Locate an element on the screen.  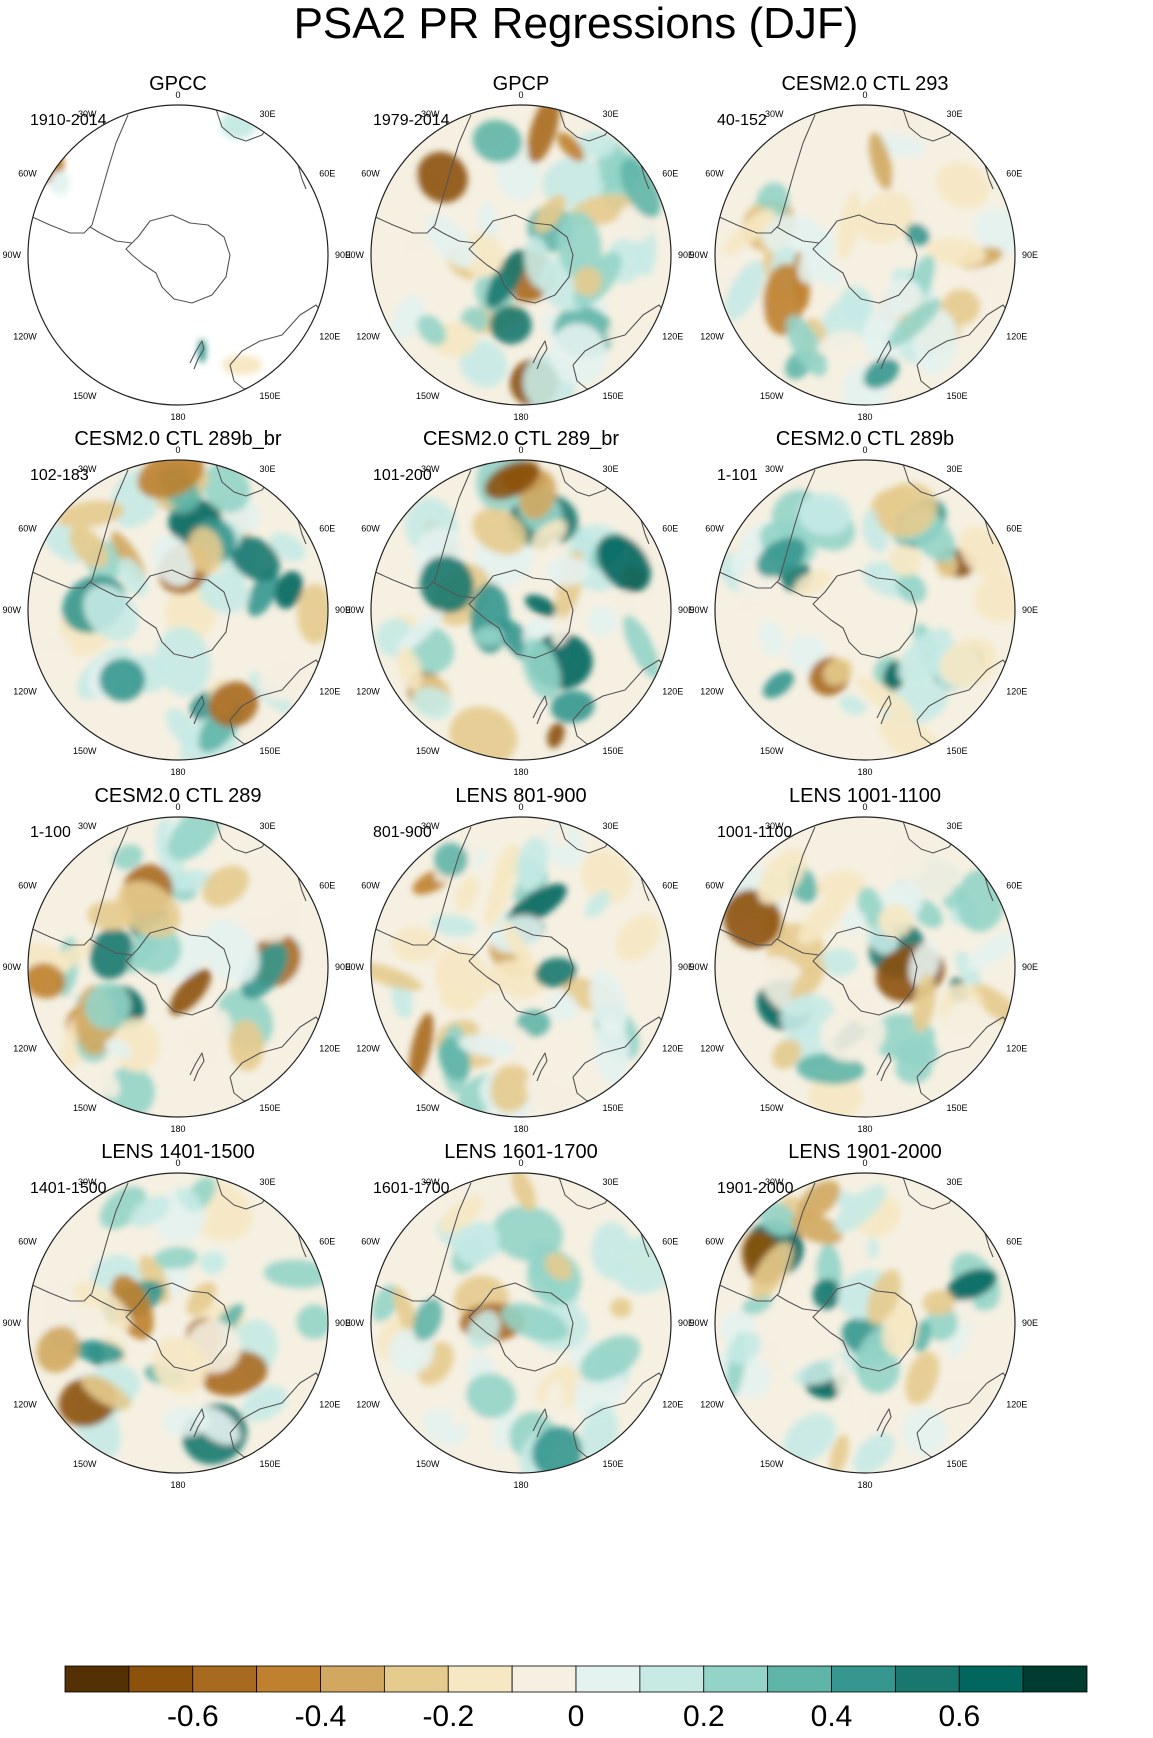
colorbar-tick-label: 0 is located at coordinates (576, 1716).